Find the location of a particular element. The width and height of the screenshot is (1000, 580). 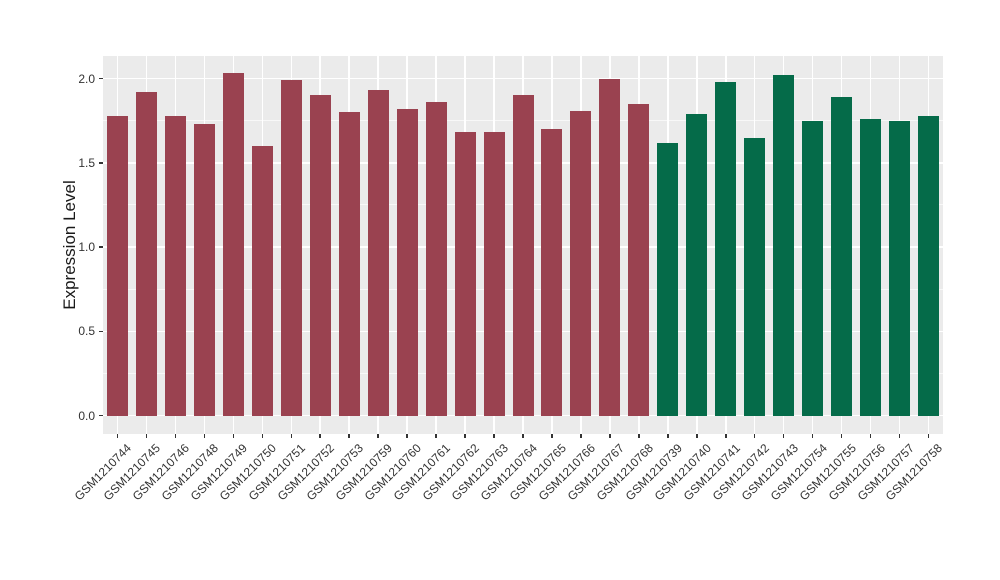

bar-GSM1210764 is located at coordinates (523, 255).